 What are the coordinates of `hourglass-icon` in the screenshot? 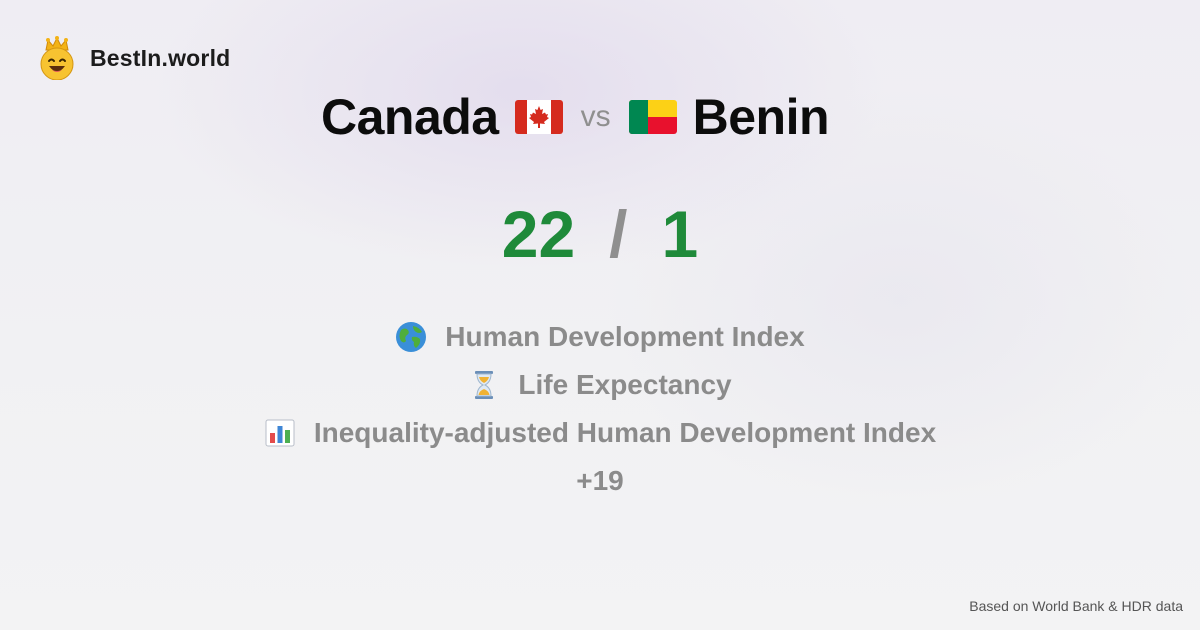 It's located at (484, 385).